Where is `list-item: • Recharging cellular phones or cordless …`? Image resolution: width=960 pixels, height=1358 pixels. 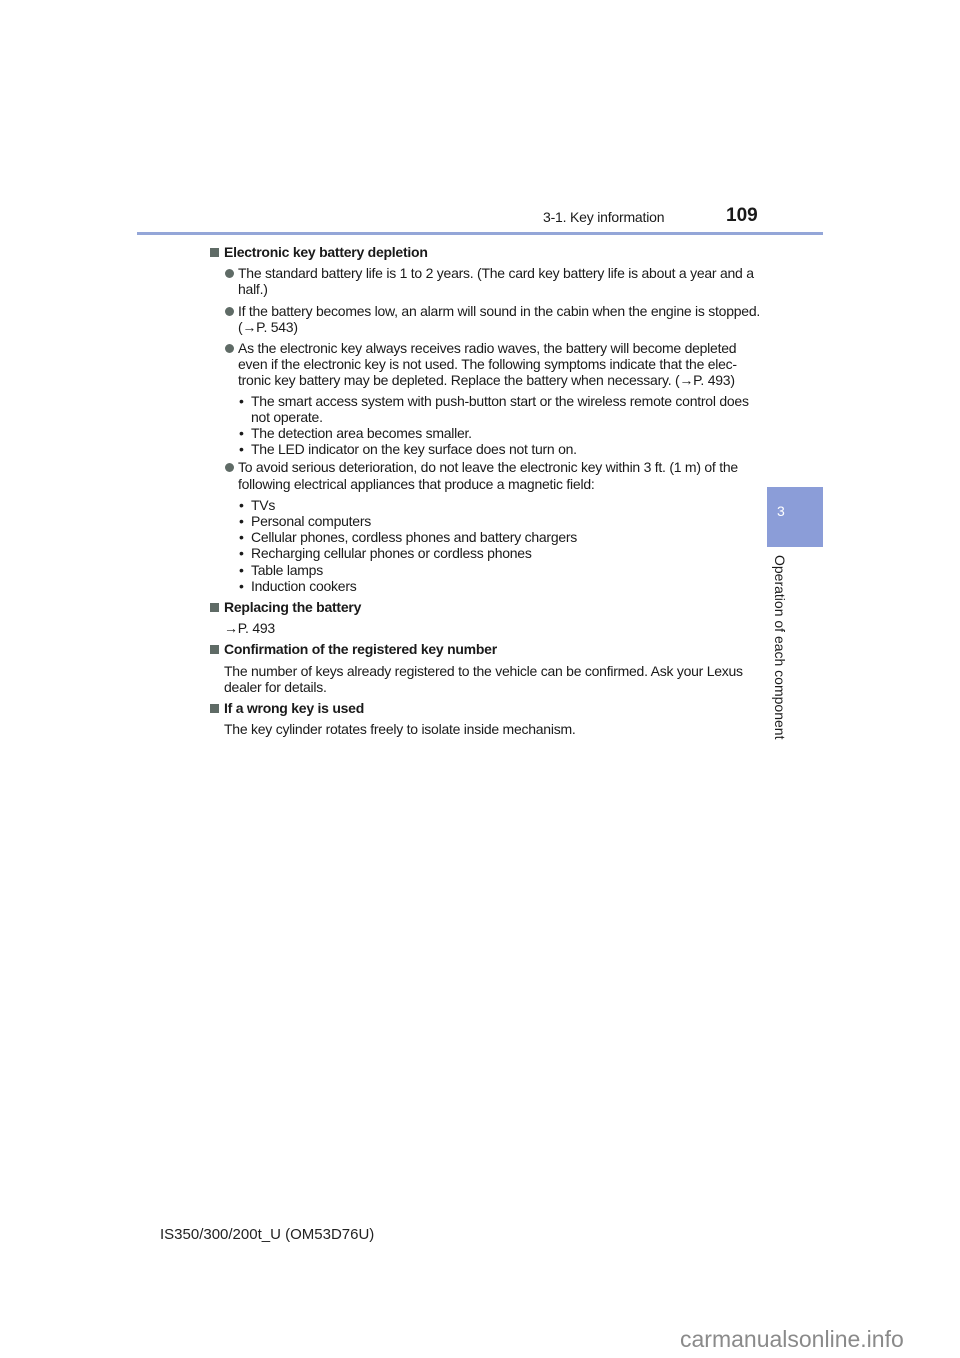 list-item: • Recharging cellular phones or cordless … is located at coordinates (385, 553).